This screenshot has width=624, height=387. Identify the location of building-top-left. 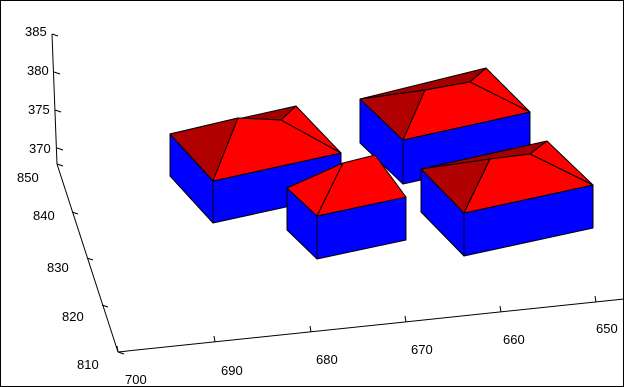
(255, 164).